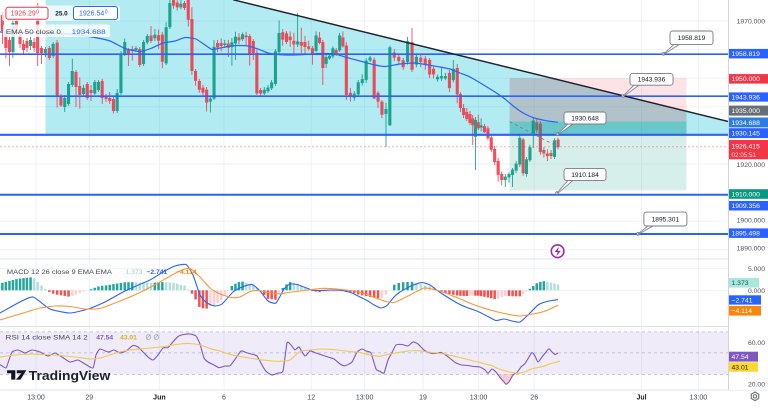 This screenshot has height=410, width=768. What do you see at coordinates (746, 194) in the screenshot?
I see `svg-text: 1910.000` at bounding box center [746, 194].